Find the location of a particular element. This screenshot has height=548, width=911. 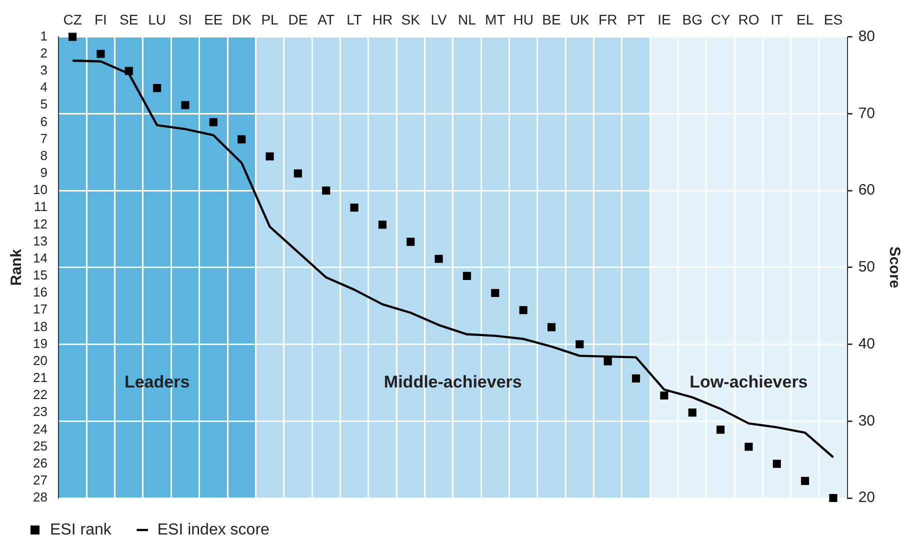

y-tick-label: 13 is located at coordinates (40, 240).